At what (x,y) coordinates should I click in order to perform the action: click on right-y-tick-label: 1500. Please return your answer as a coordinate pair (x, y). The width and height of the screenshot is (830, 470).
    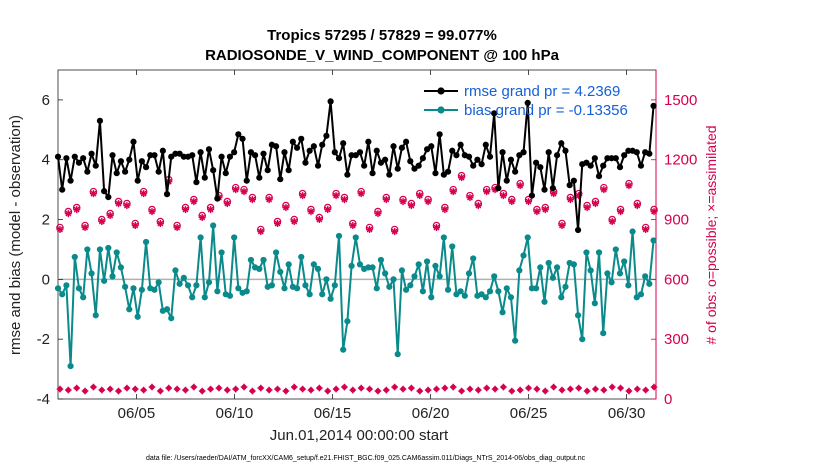
    Looking at the image, I should click on (680, 100).